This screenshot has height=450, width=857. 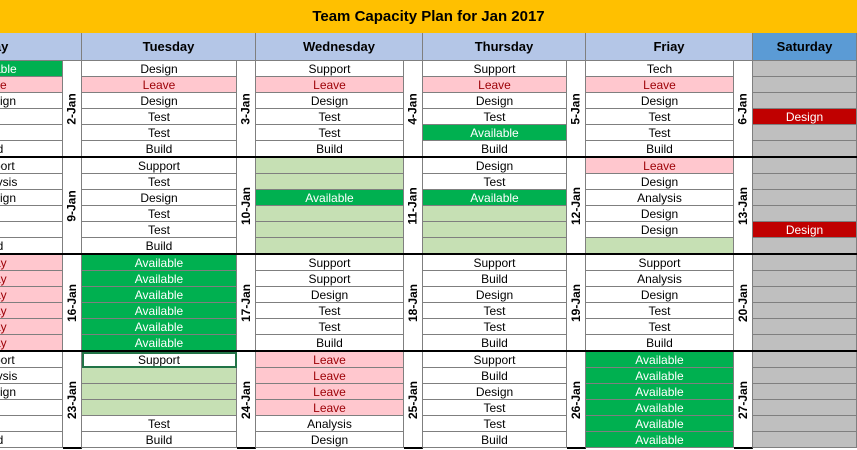 I want to click on cell-wed: Design, so click(x=330, y=295).